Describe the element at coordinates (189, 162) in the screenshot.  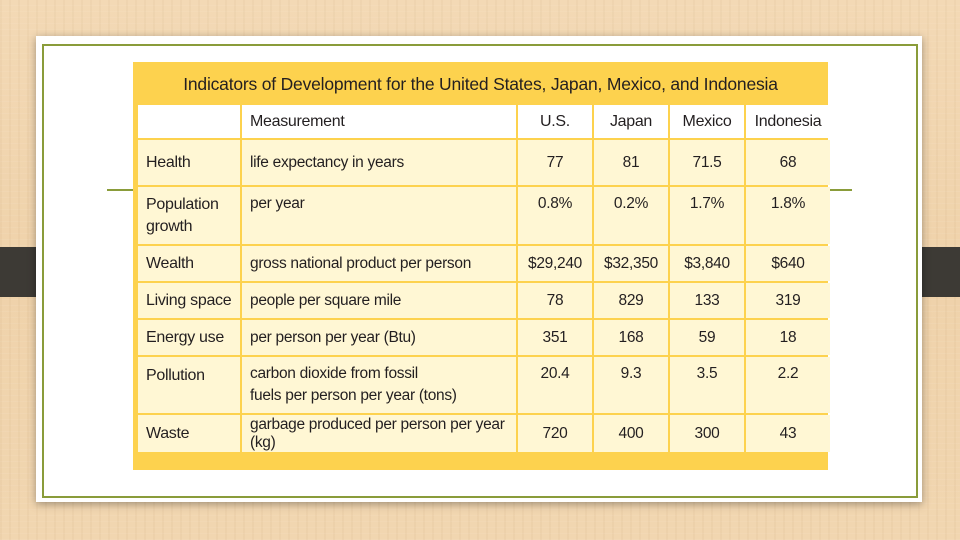
I see `row-category: Health` at that location.